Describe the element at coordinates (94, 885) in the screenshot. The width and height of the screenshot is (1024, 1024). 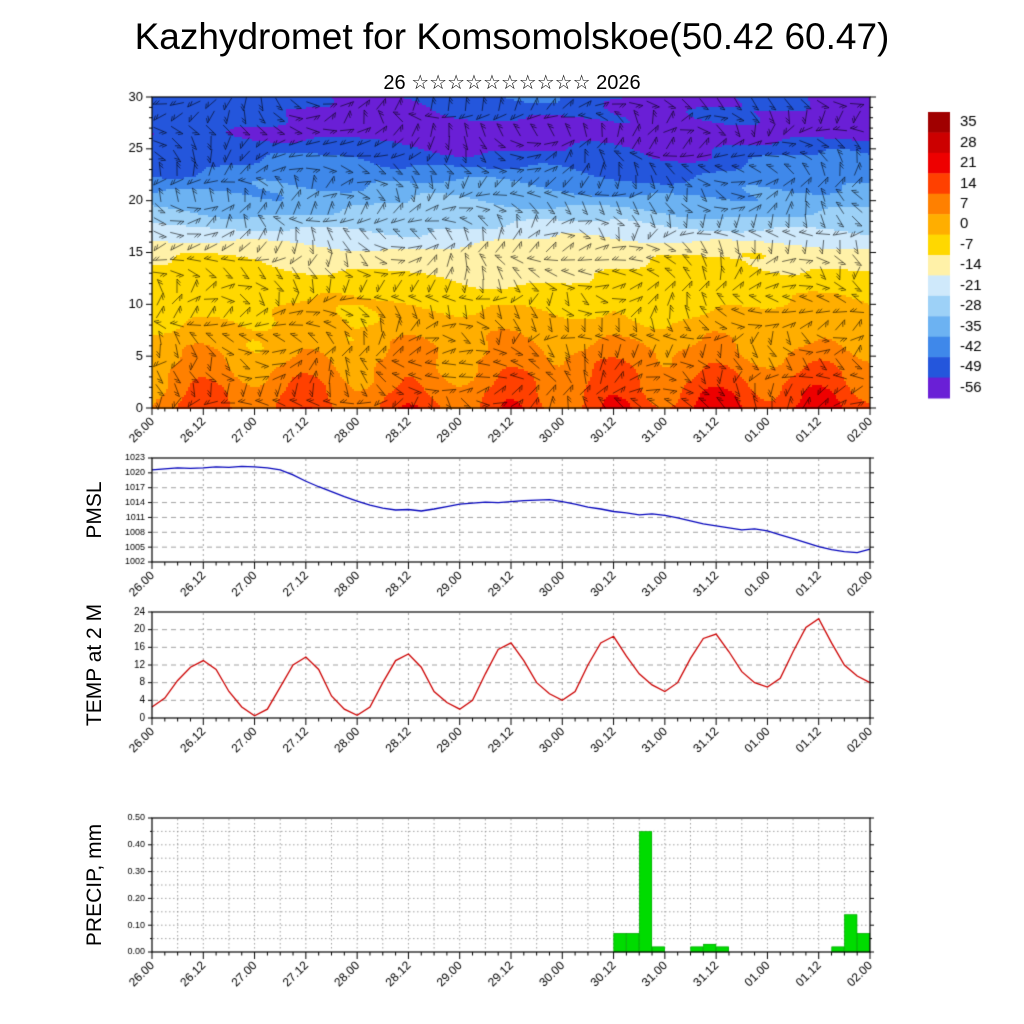
I see `precip-axis-title: PRECIP, mm` at that location.